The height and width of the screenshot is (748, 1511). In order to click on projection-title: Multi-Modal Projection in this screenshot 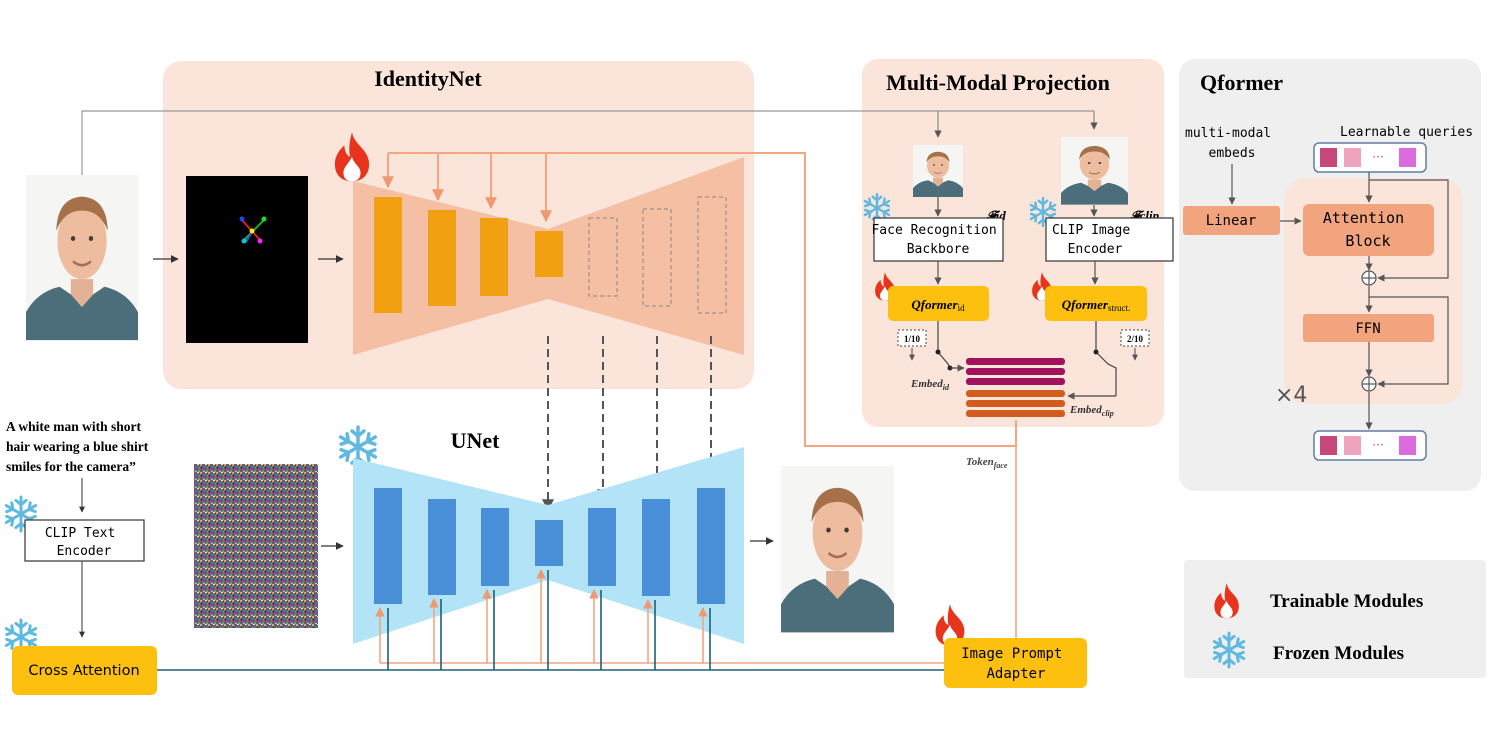, I will do `click(998, 82)`.